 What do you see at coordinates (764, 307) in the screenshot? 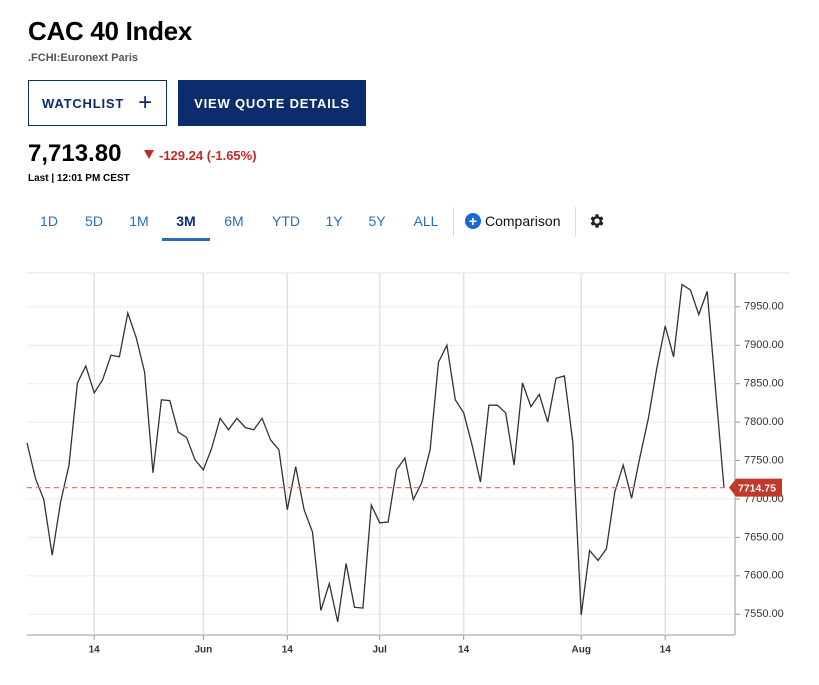
I see `y-tick-label: 7950.00` at bounding box center [764, 307].